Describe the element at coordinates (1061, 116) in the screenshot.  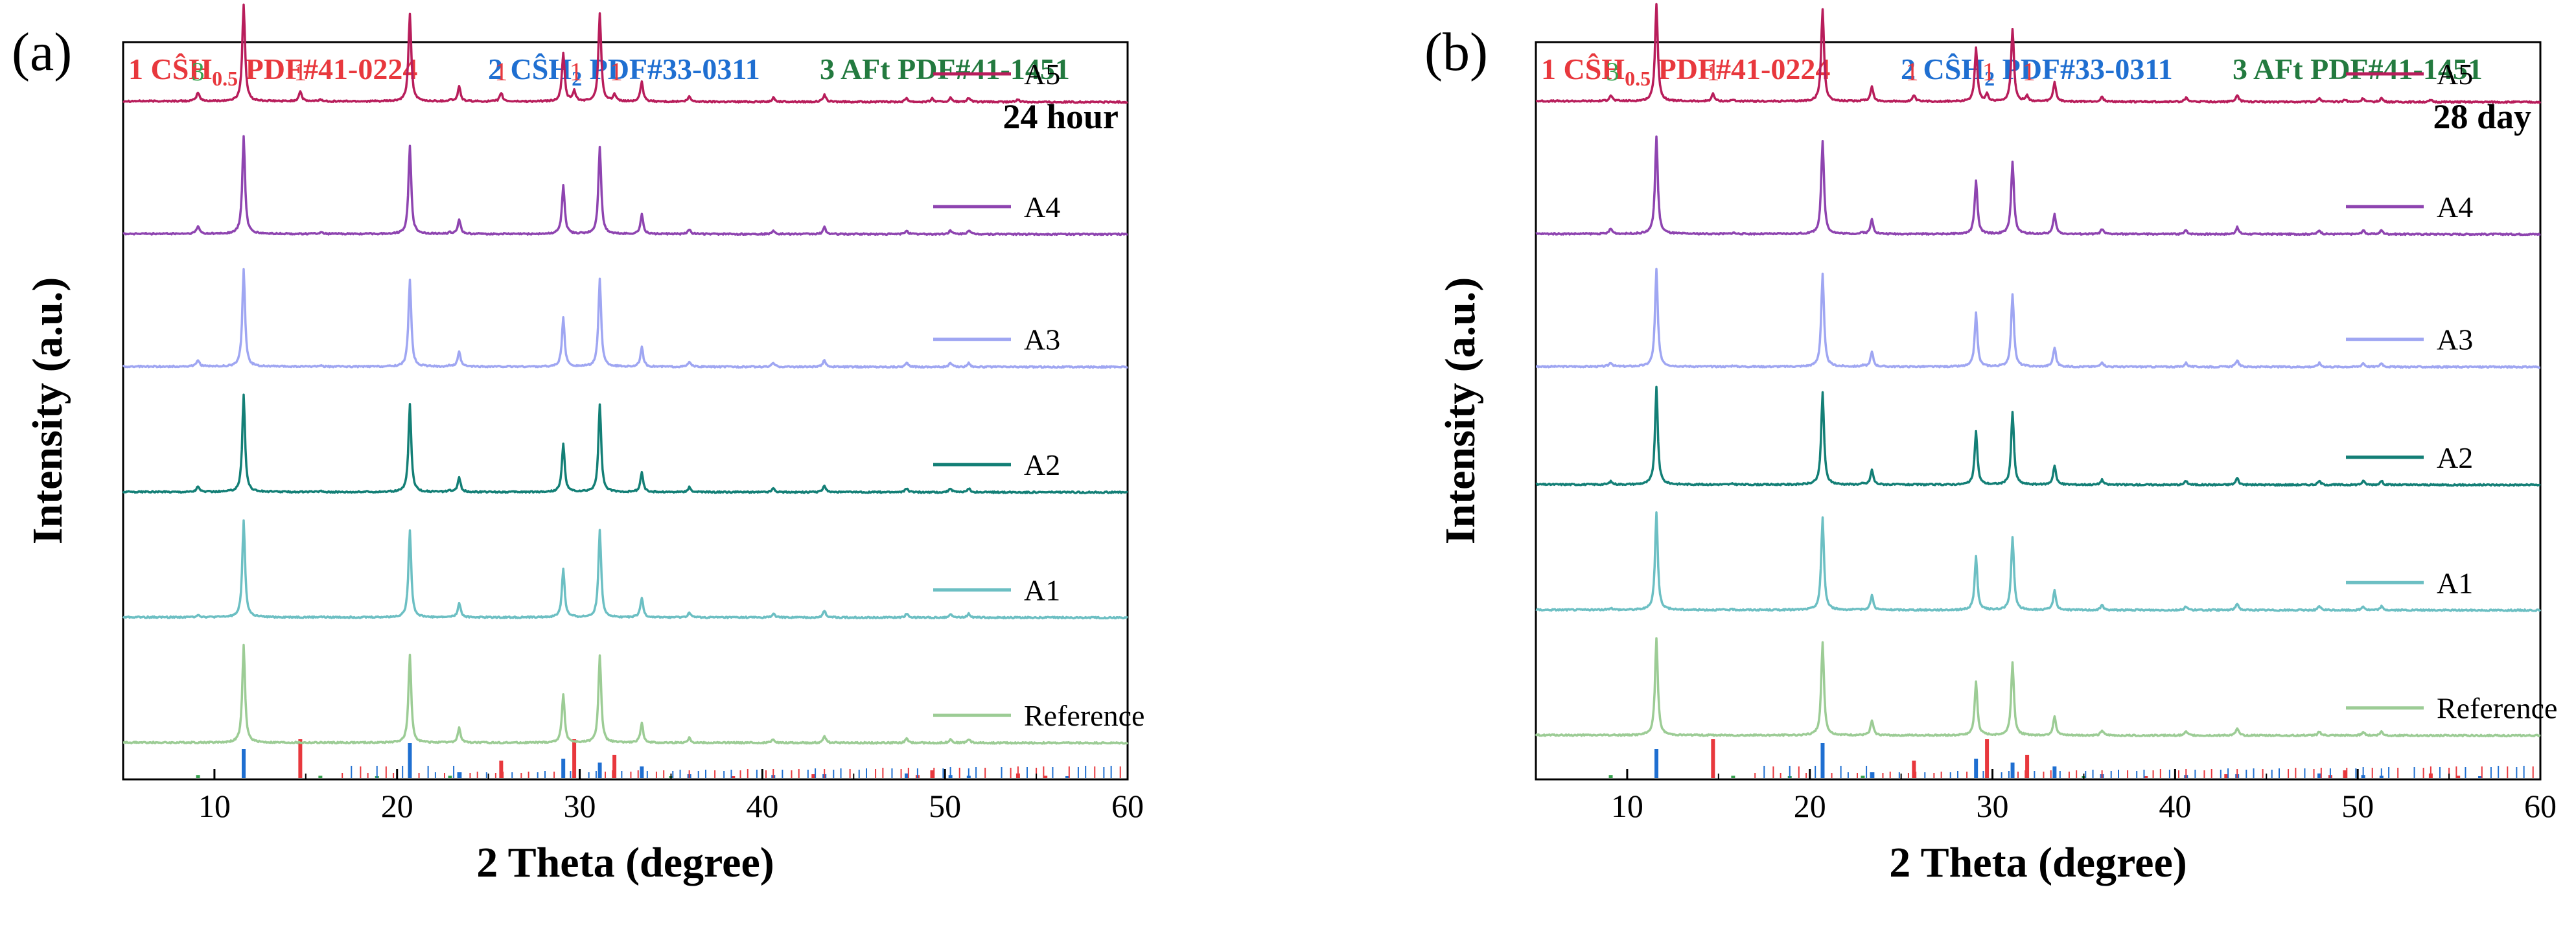
I see `time-label: 24 hour` at that location.